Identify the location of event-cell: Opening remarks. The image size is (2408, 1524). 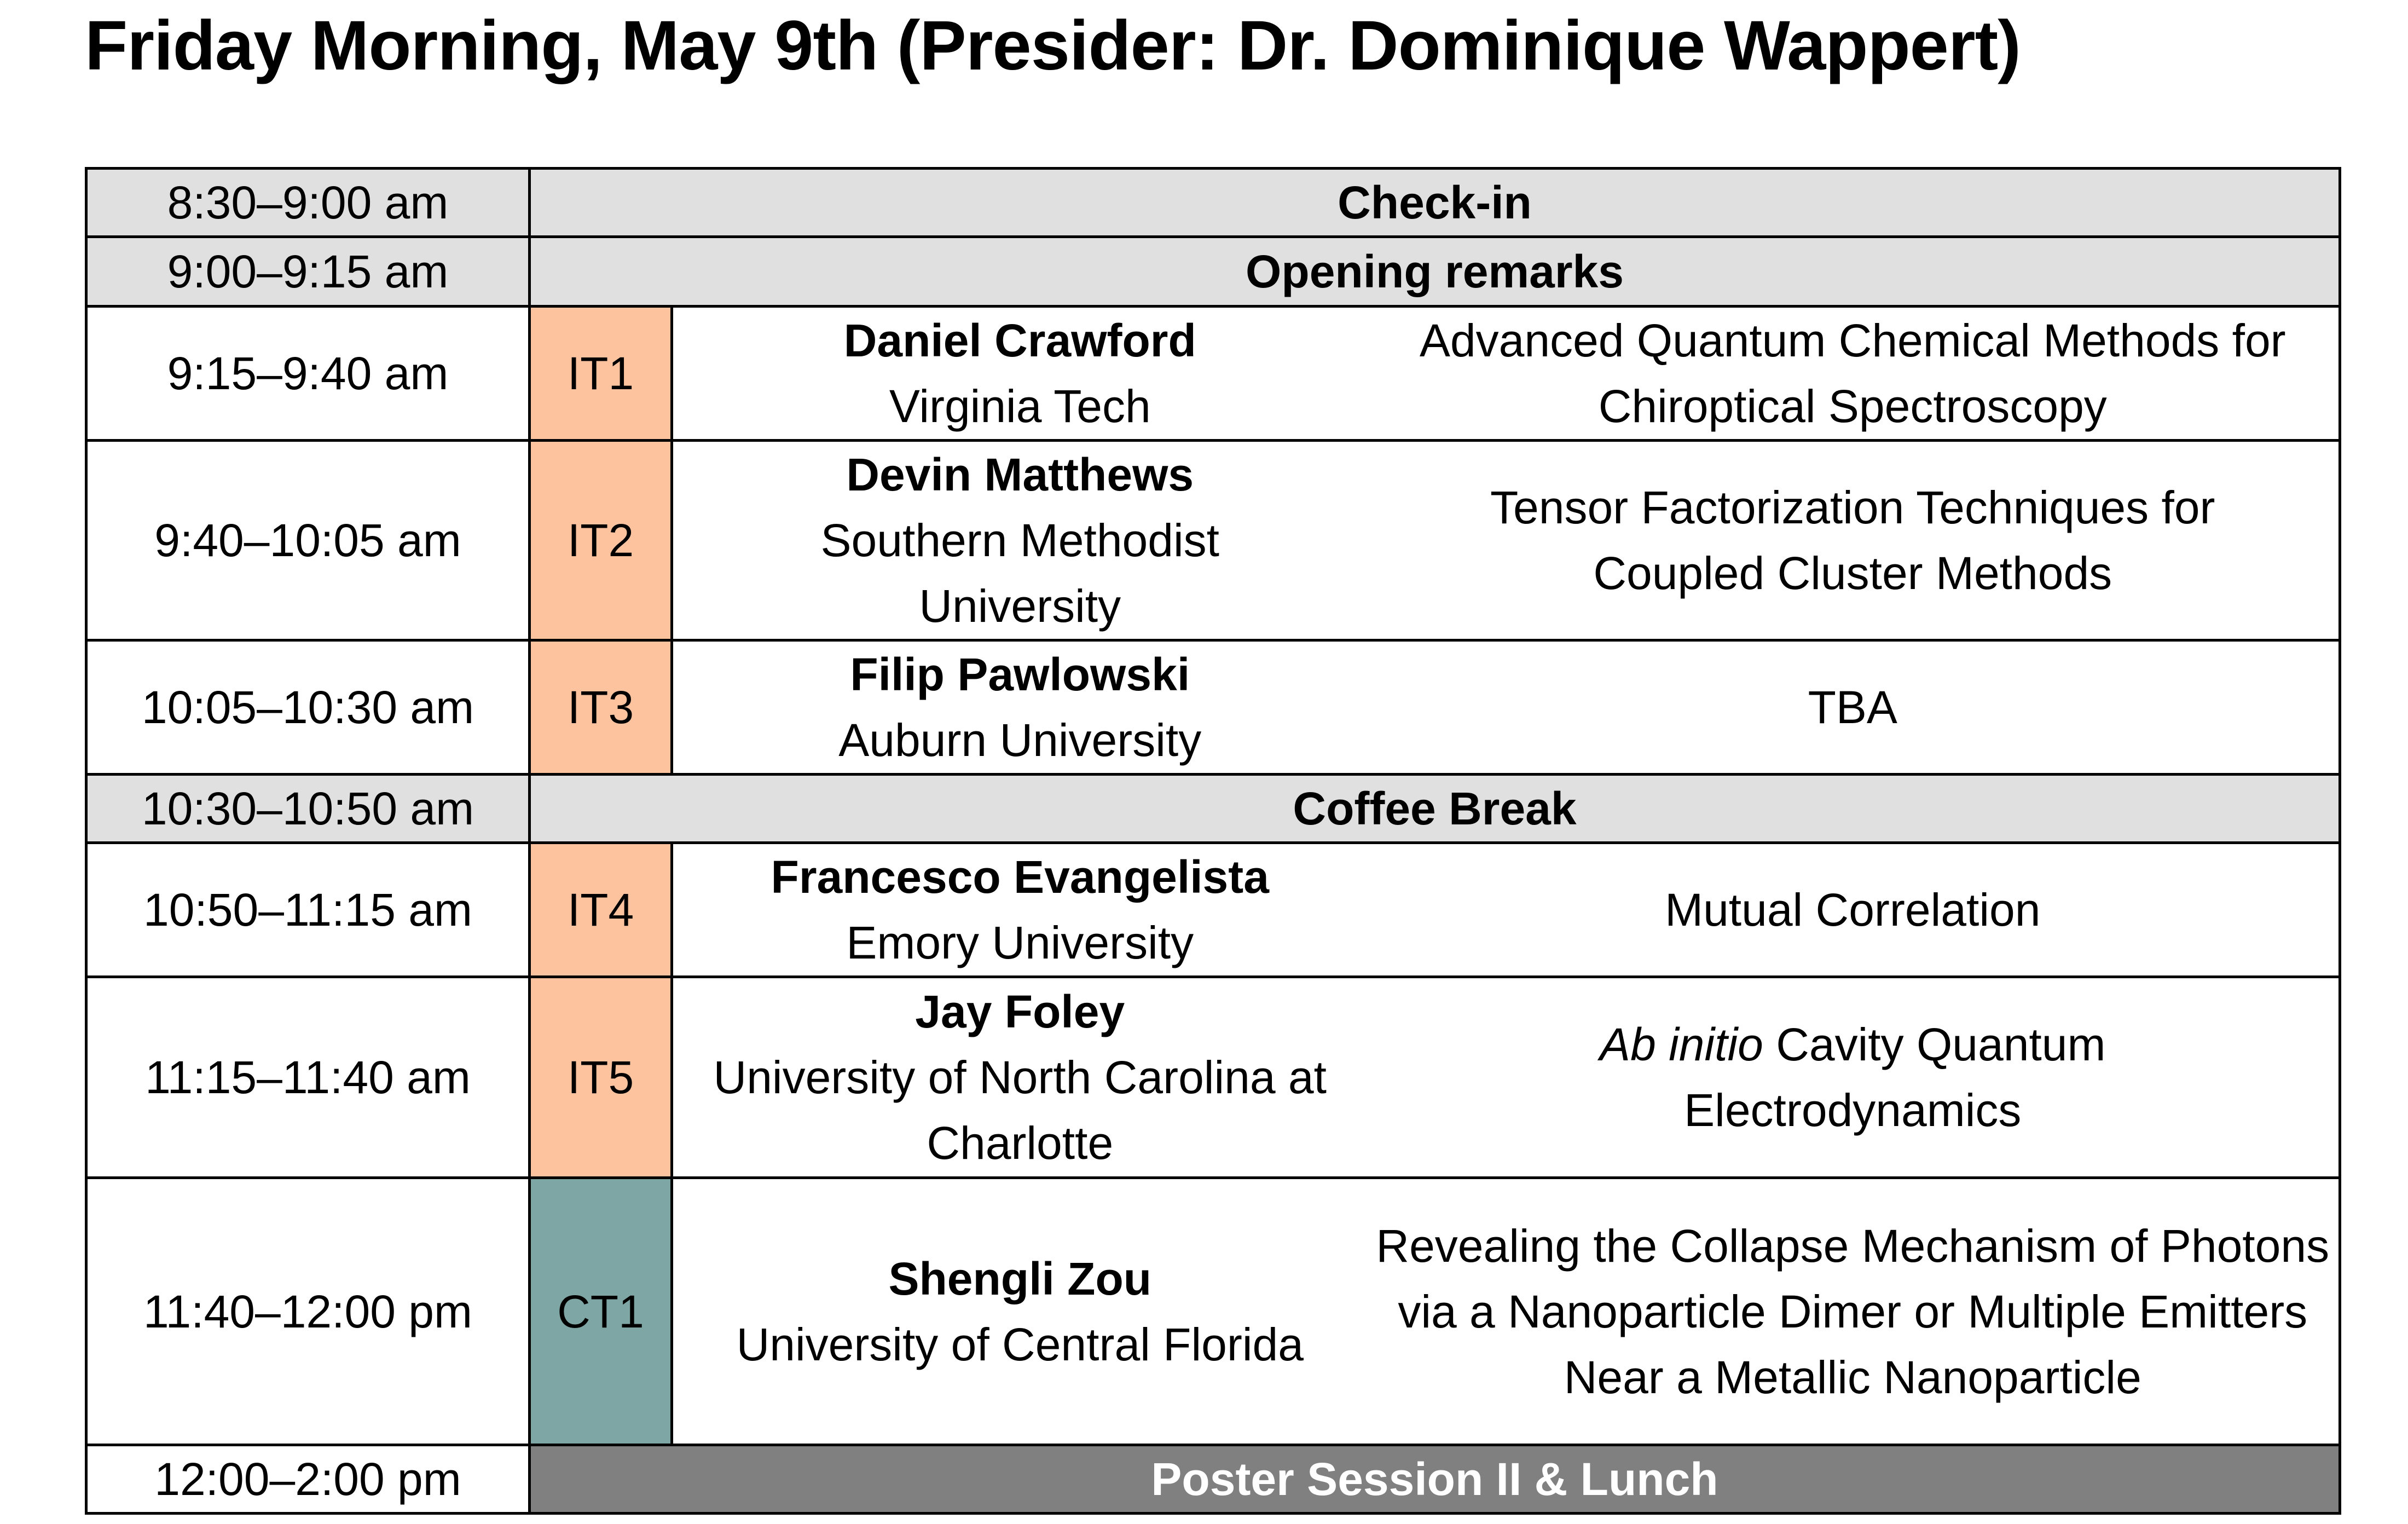
(1435, 271).